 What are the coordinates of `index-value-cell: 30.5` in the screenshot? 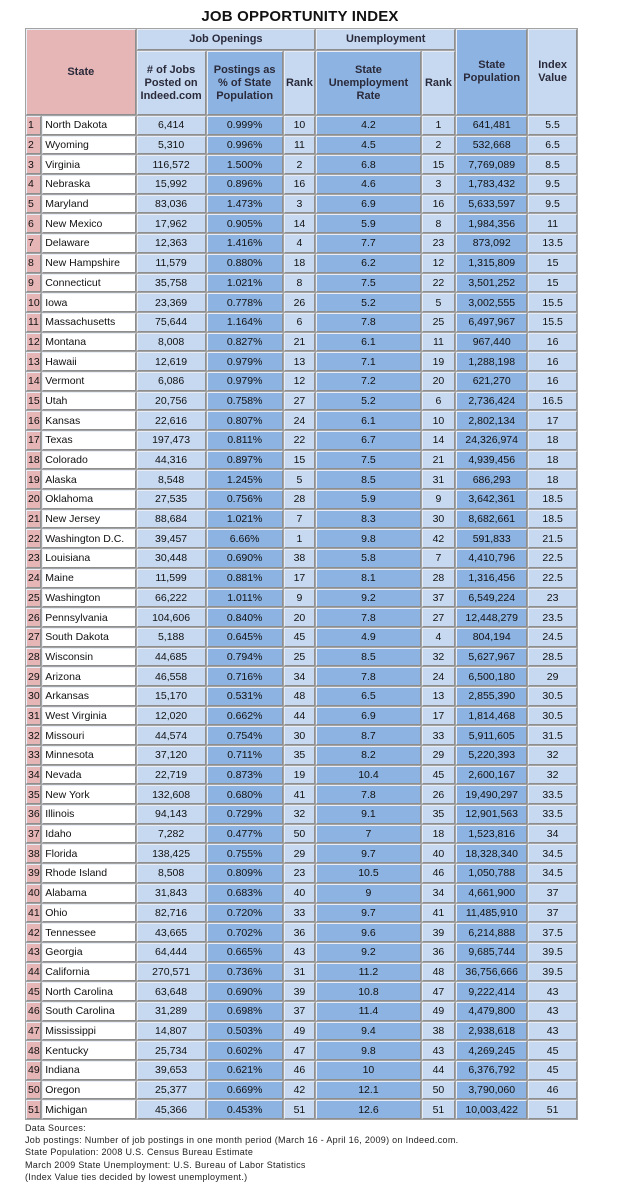 It's located at (552, 696).